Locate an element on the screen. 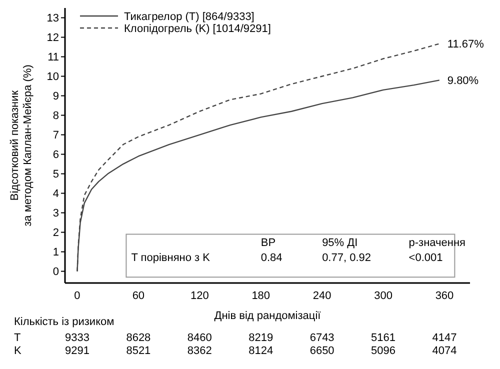  x-tick-label: 360 is located at coordinates (444, 296).